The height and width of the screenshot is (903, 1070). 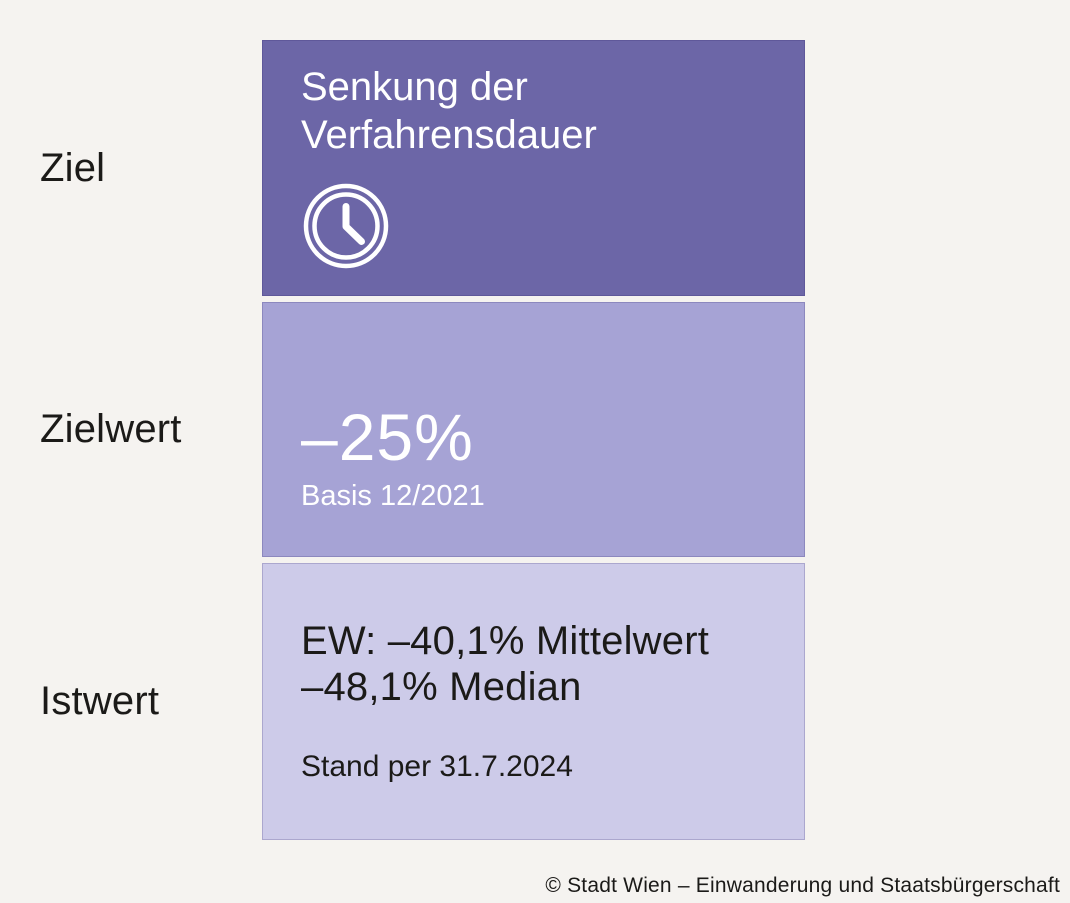 I want to click on target-content: –25% Basis 12/2021, so click(x=393, y=458).